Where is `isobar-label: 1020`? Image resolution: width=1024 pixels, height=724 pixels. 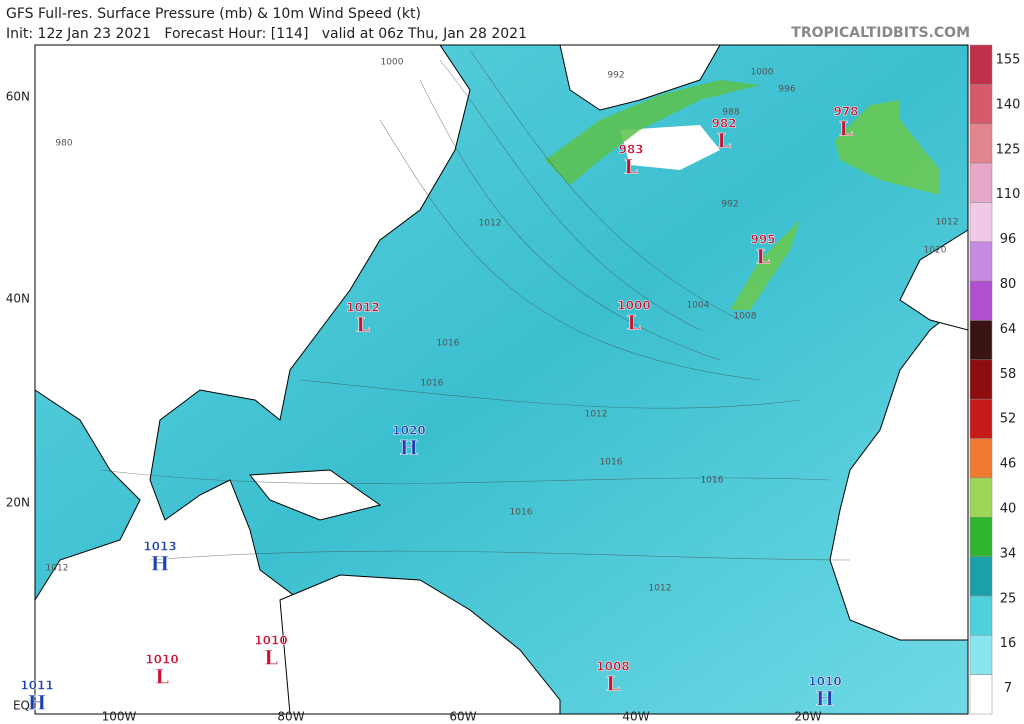
isobar-label: 1020 is located at coordinates (935, 251).